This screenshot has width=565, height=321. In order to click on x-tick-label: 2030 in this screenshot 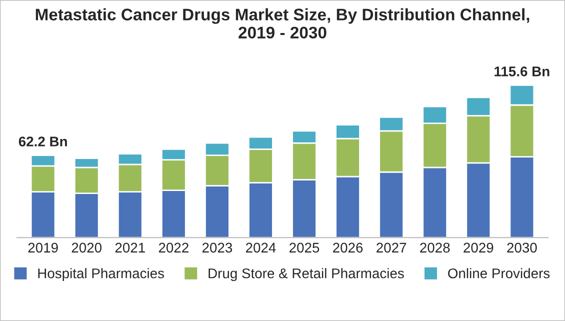, I will do `click(522, 247)`.